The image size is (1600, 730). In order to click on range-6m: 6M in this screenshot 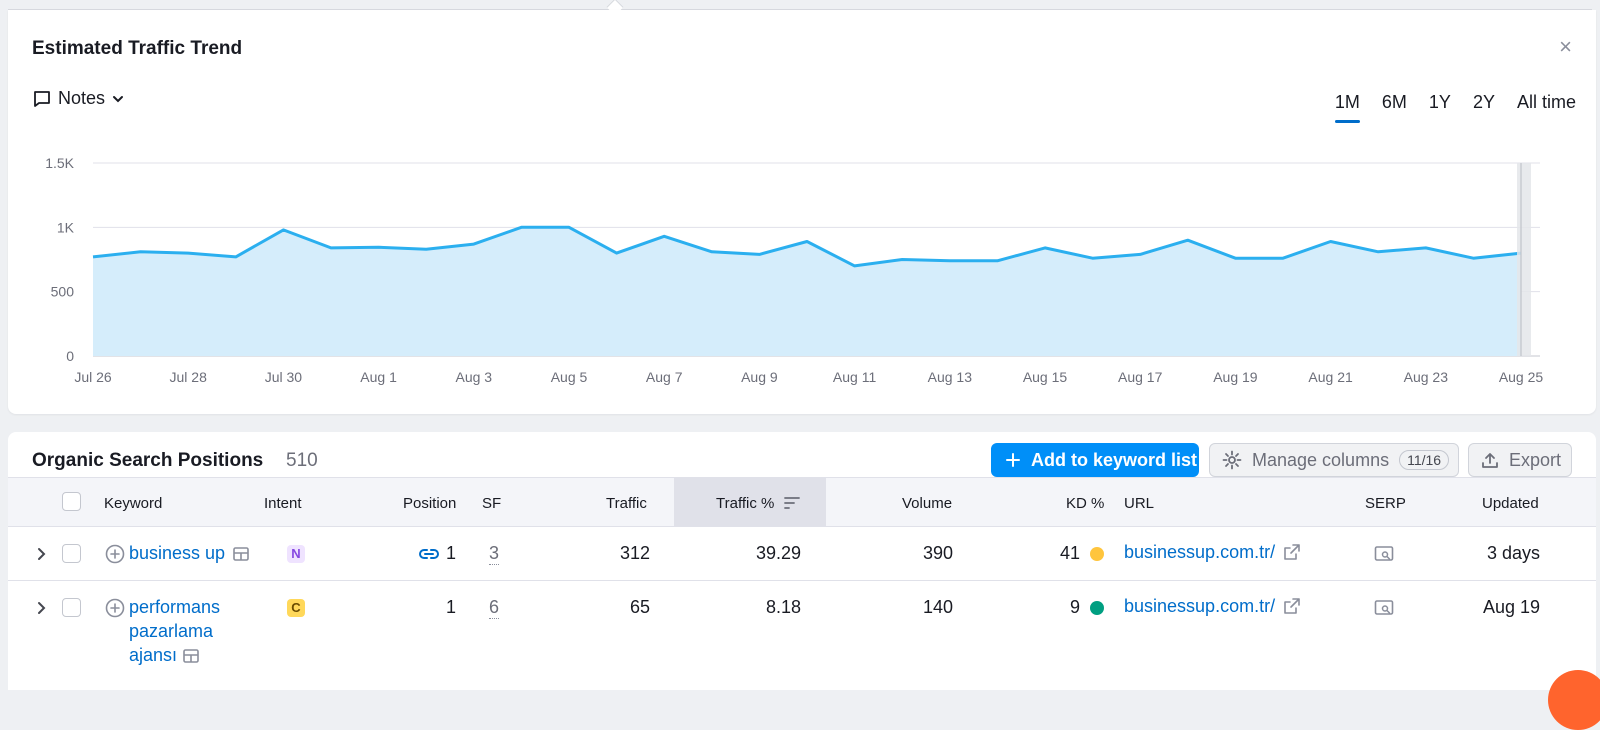, I will do `click(1394, 102)`.